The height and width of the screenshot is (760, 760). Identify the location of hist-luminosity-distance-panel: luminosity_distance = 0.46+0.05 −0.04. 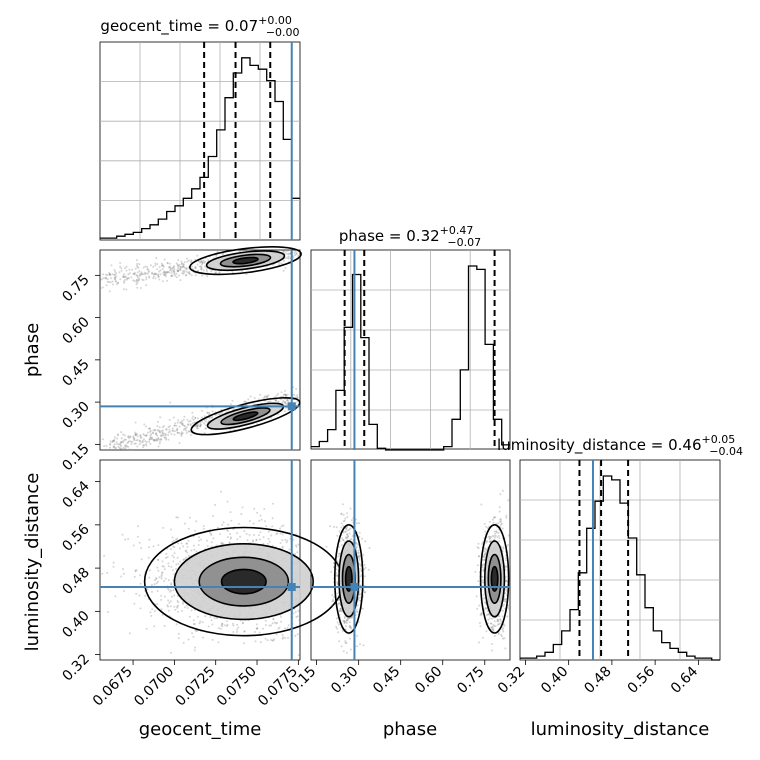
(620, 547).